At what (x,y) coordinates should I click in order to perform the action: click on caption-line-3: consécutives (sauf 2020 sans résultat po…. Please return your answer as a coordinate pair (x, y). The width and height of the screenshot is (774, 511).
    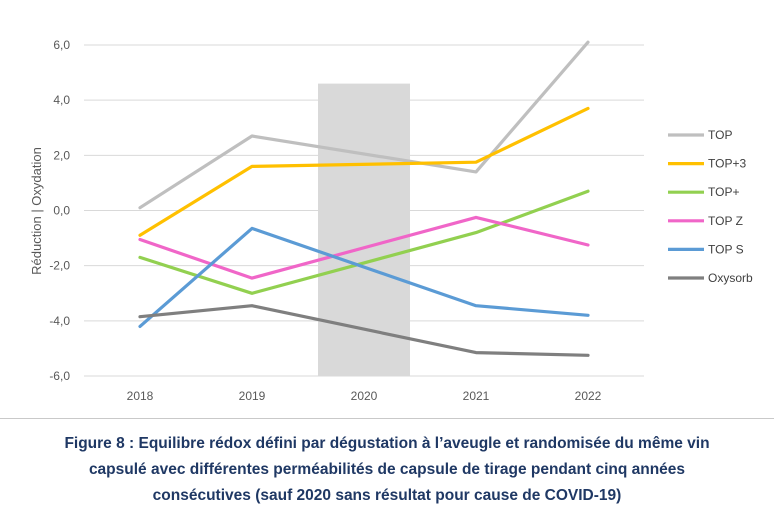
    Looking at the image, I should click on (387, 495).